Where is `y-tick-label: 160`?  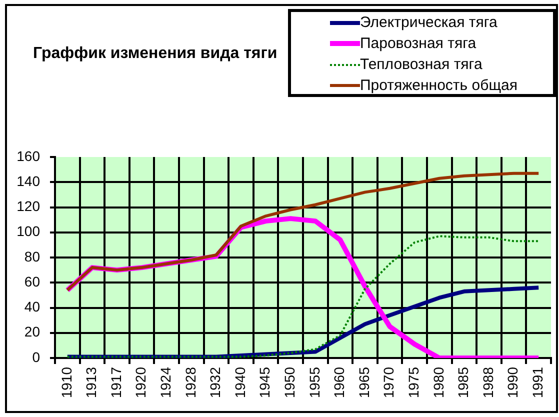
y-tick-label: 160 is located at coordinates (28, 156).